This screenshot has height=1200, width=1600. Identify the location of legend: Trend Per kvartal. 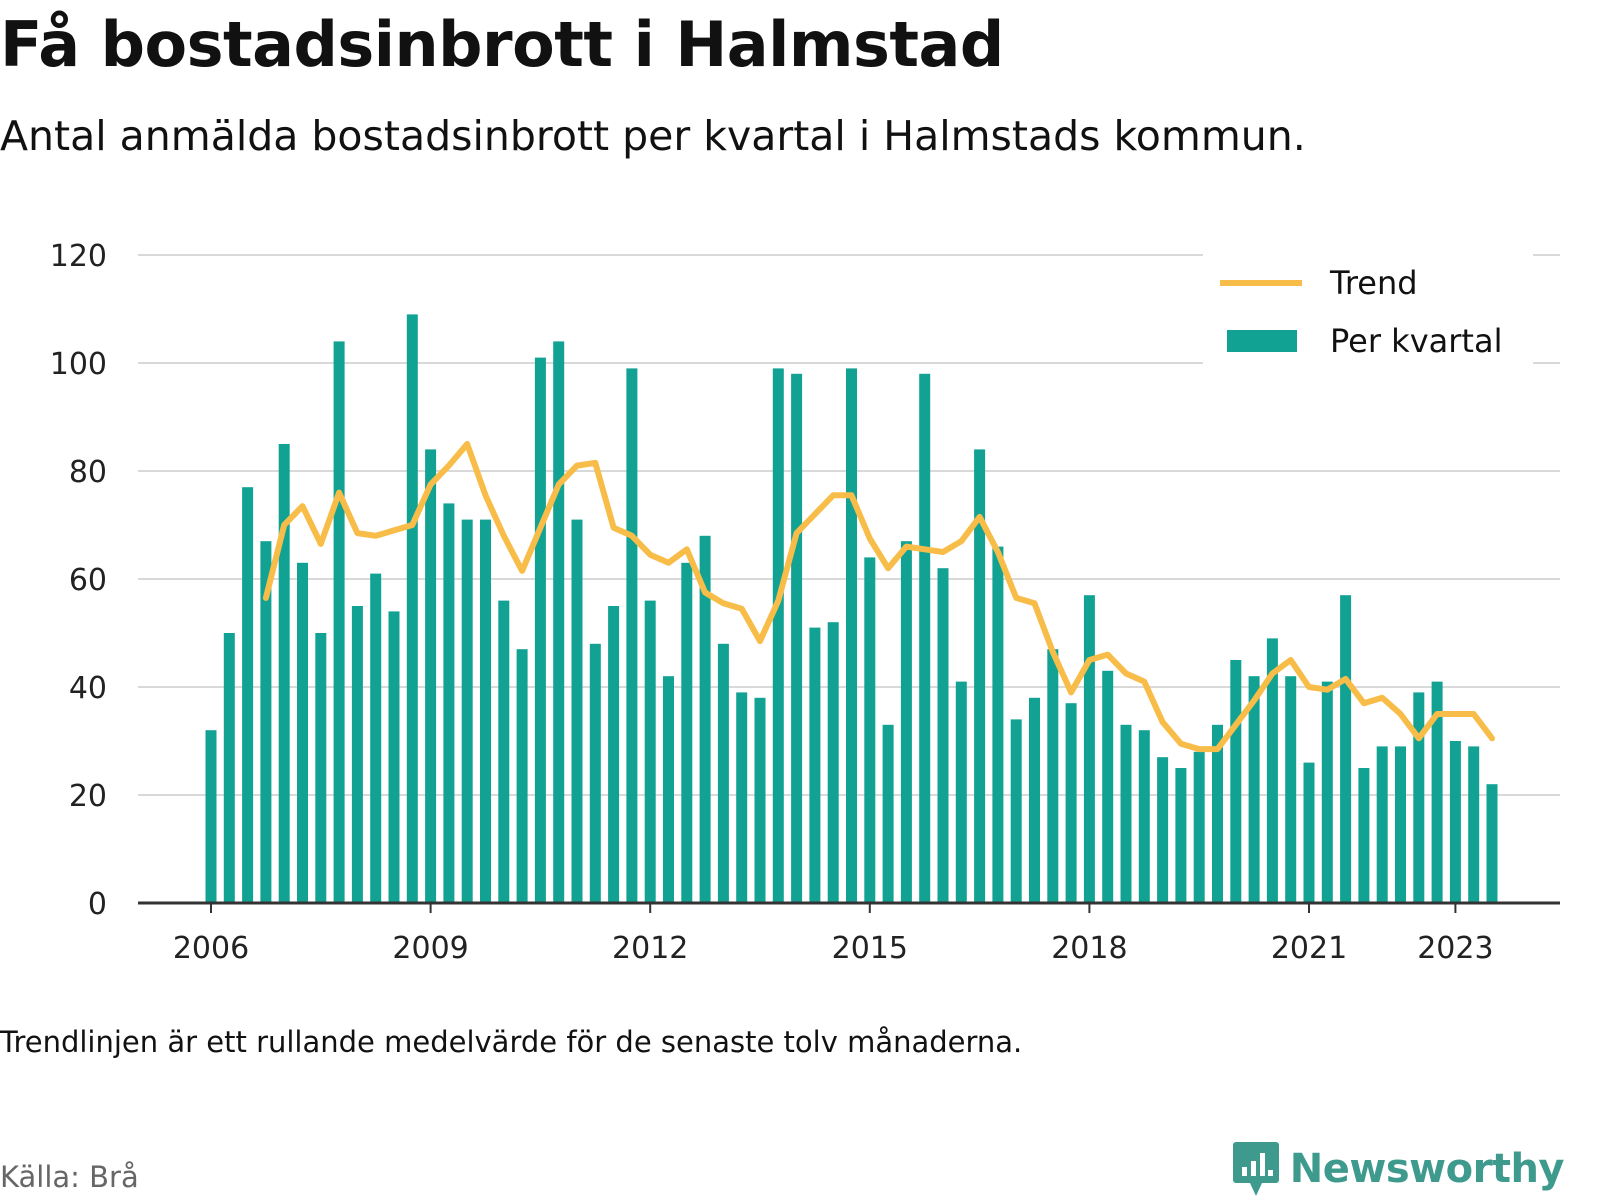
(1368, 307).